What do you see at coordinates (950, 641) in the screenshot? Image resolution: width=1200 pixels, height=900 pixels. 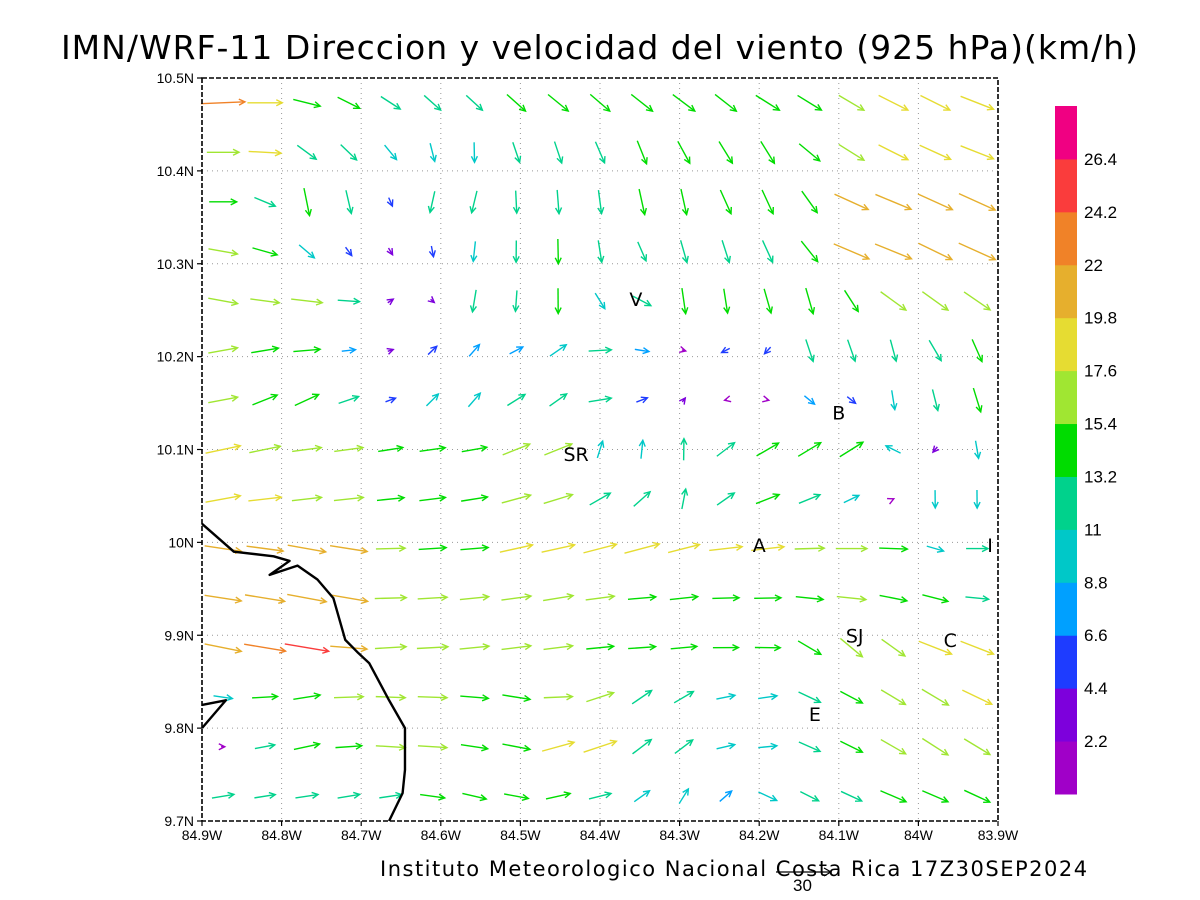 I see `place-label: C` at bounding box center [950, 641].